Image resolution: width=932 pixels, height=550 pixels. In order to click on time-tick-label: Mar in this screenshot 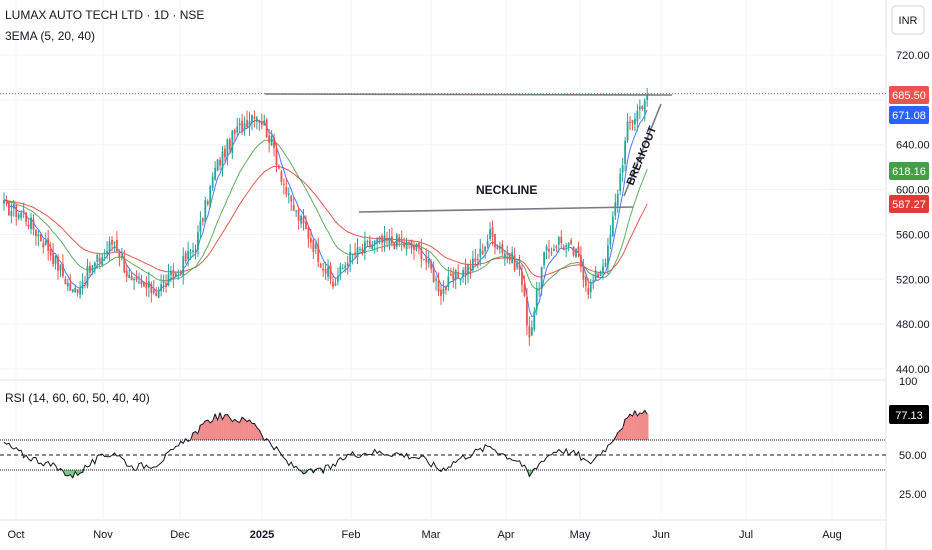, I will do `click(431, 535)`.